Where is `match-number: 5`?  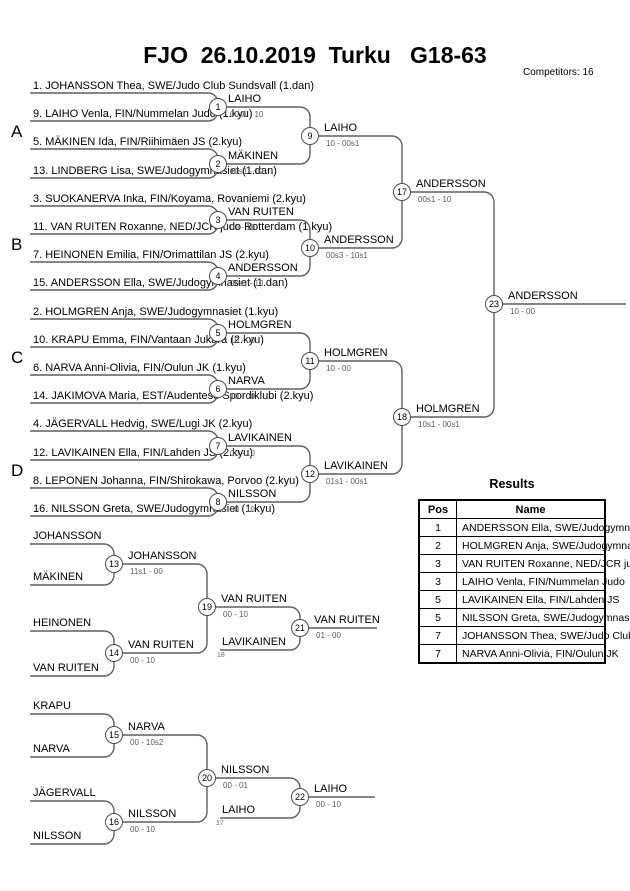
match-number: 5 is located at coordinates (218, 333).